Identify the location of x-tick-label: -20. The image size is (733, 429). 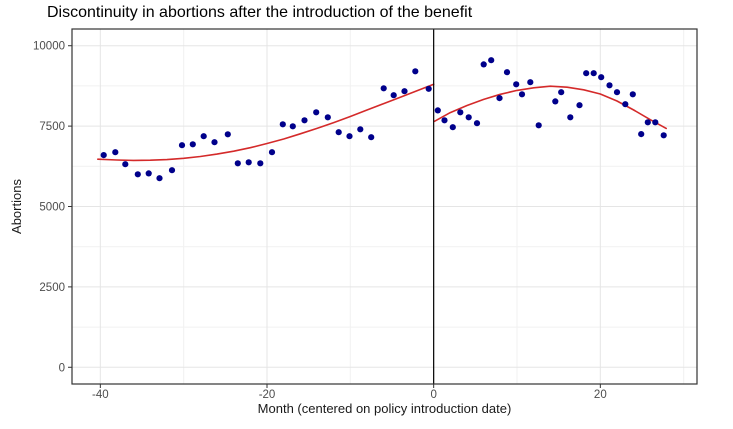
(267, 395).